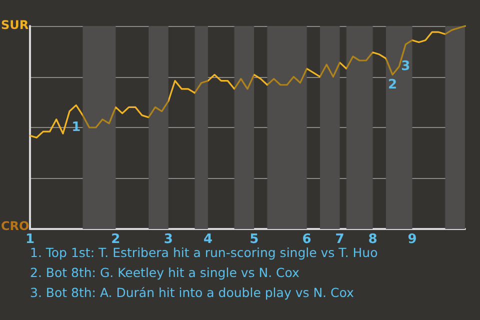  Describe the element at coordinates (115, 239) in the screenshot. I see `x-tick-label: 2` at that location.